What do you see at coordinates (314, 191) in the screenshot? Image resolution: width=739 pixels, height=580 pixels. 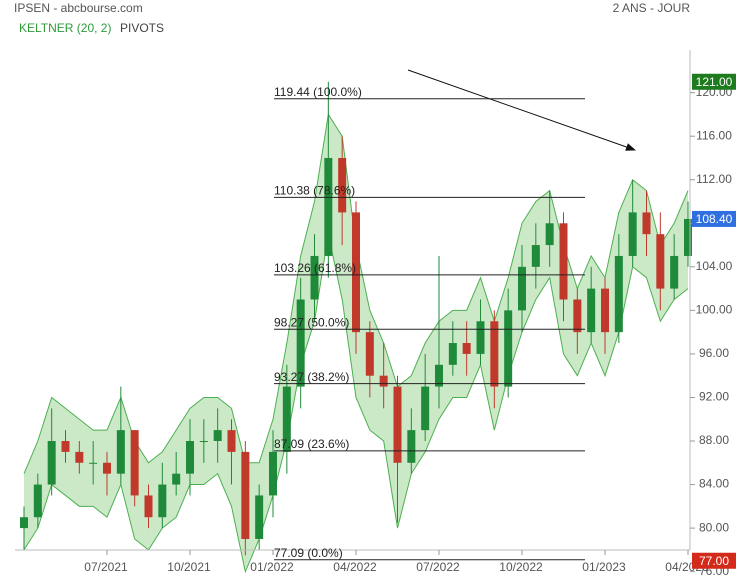 I see `fib-label: 110.38 (78.6%)` at bounding box center [314, 191].